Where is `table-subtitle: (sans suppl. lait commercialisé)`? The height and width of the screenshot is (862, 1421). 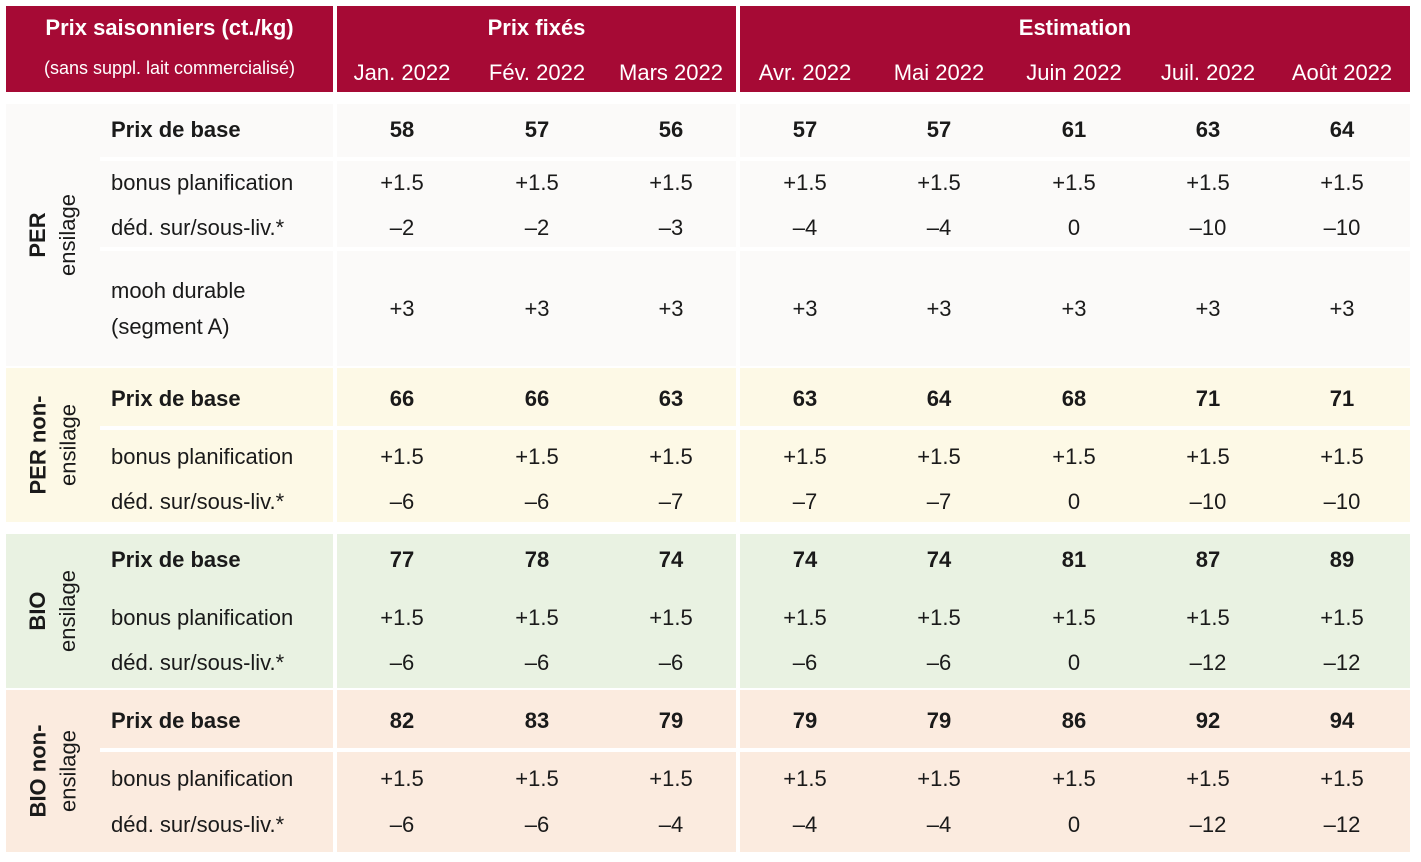
table-subtitle: (sans suppl. lait commercialisé) is located at coordinates (169, 67).